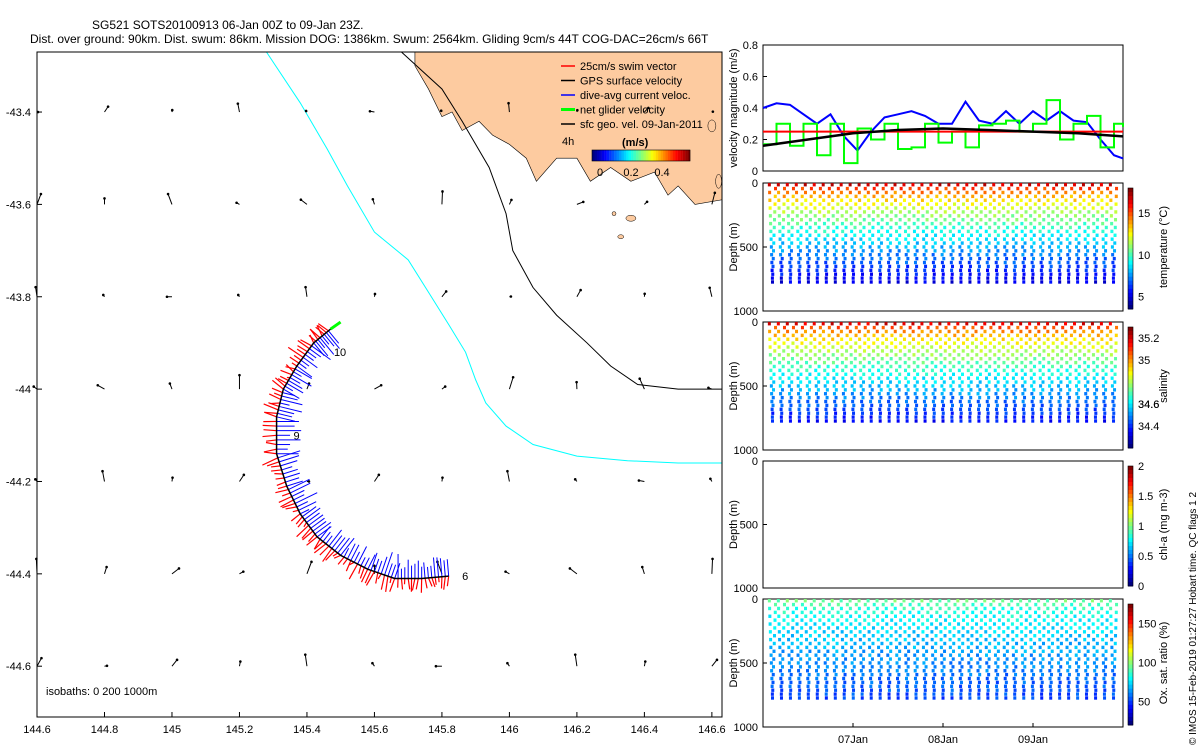 Image resolution: width=1200 pixels, height=750 pixels. What do you see at coordinates (105, 730) in the screenshot?
I see `map-xtick-label: 144.8` at bounding box center [105, 730].